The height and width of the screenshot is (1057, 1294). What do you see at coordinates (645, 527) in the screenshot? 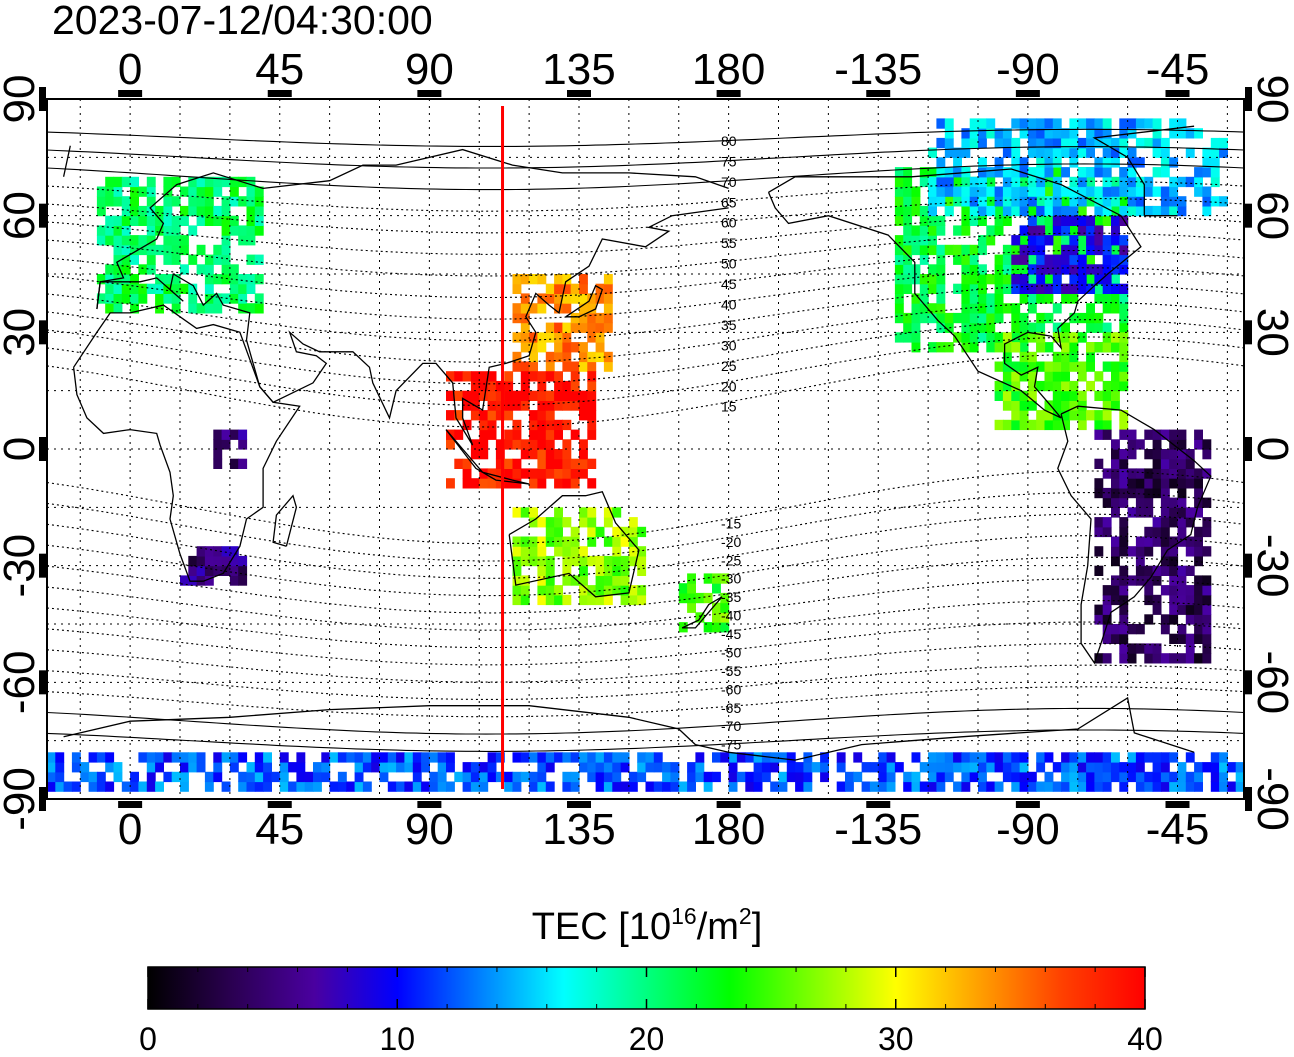
I see `mlat-contour` at bounding box center [645, 527].